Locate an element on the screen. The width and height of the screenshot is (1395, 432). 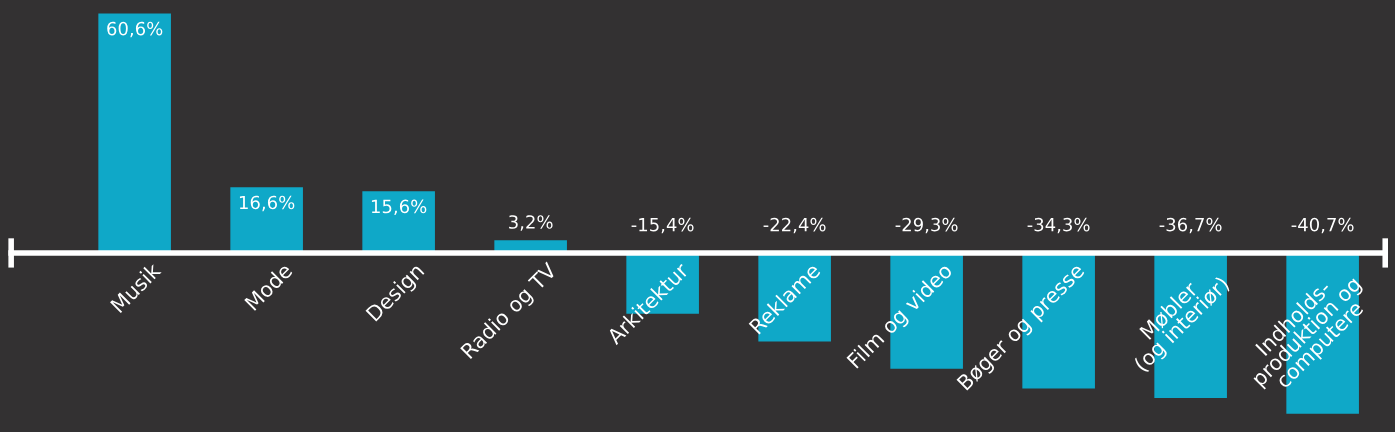
data-label: 16,6% is located at coordinates (267, 203).